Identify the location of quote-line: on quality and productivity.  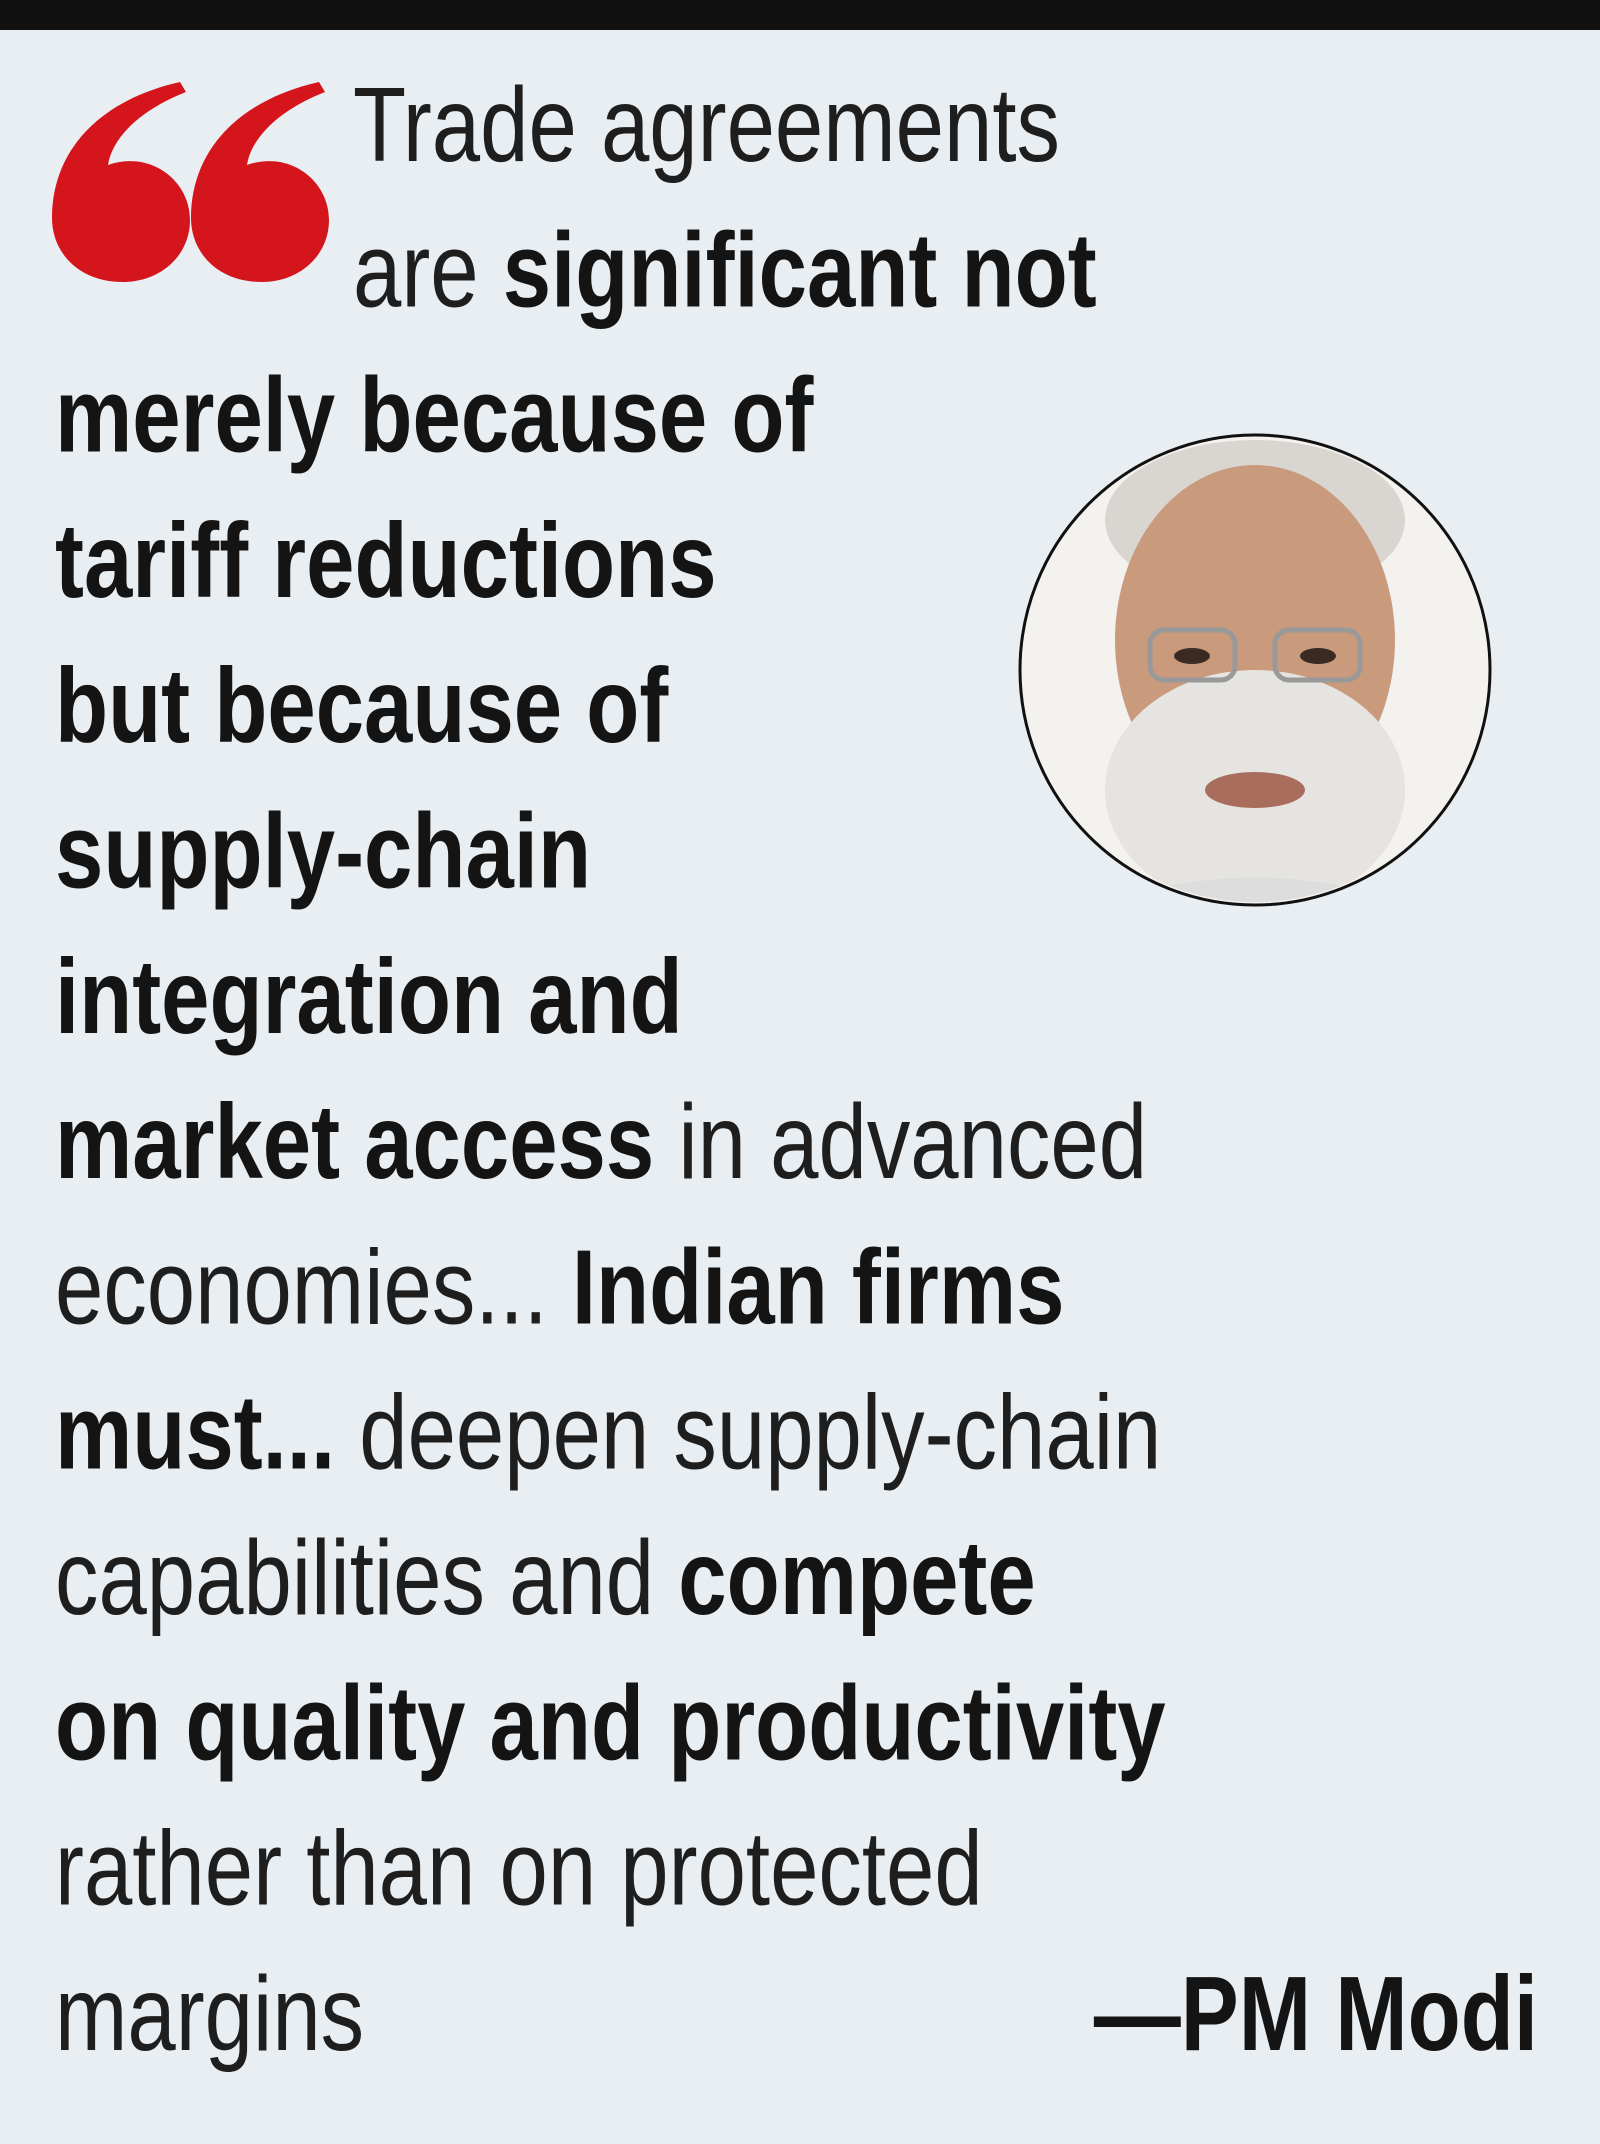
(610, 1722).